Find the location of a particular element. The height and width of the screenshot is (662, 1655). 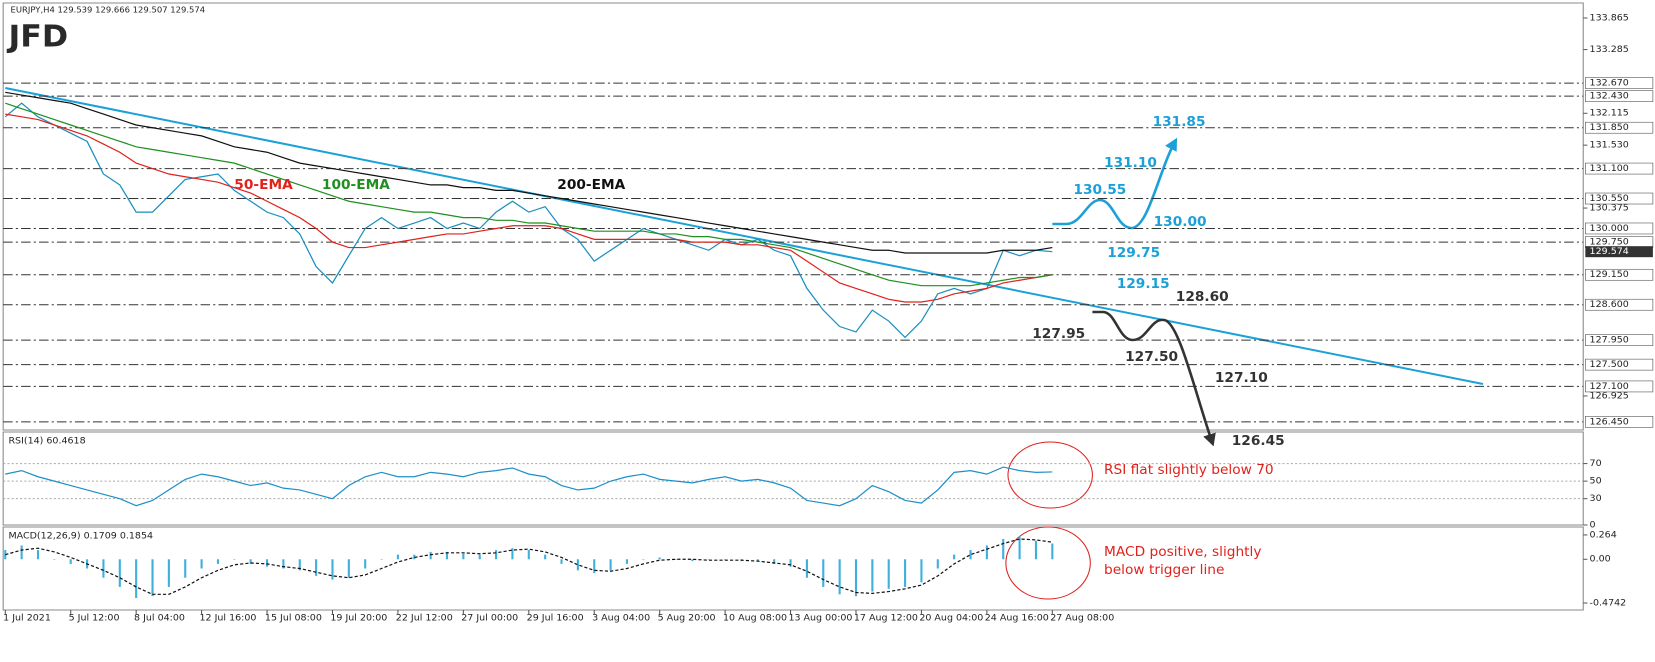

target-label: 129.15 is located at coordinates (1143, 284).